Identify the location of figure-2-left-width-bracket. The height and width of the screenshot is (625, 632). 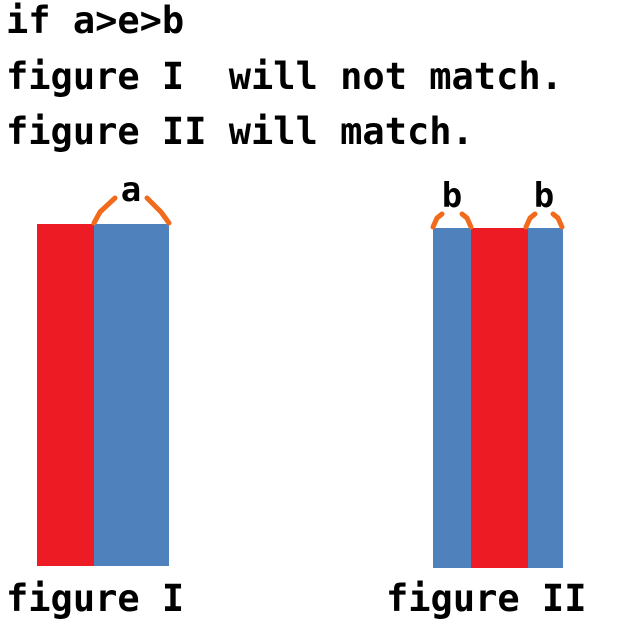
(452, 220).